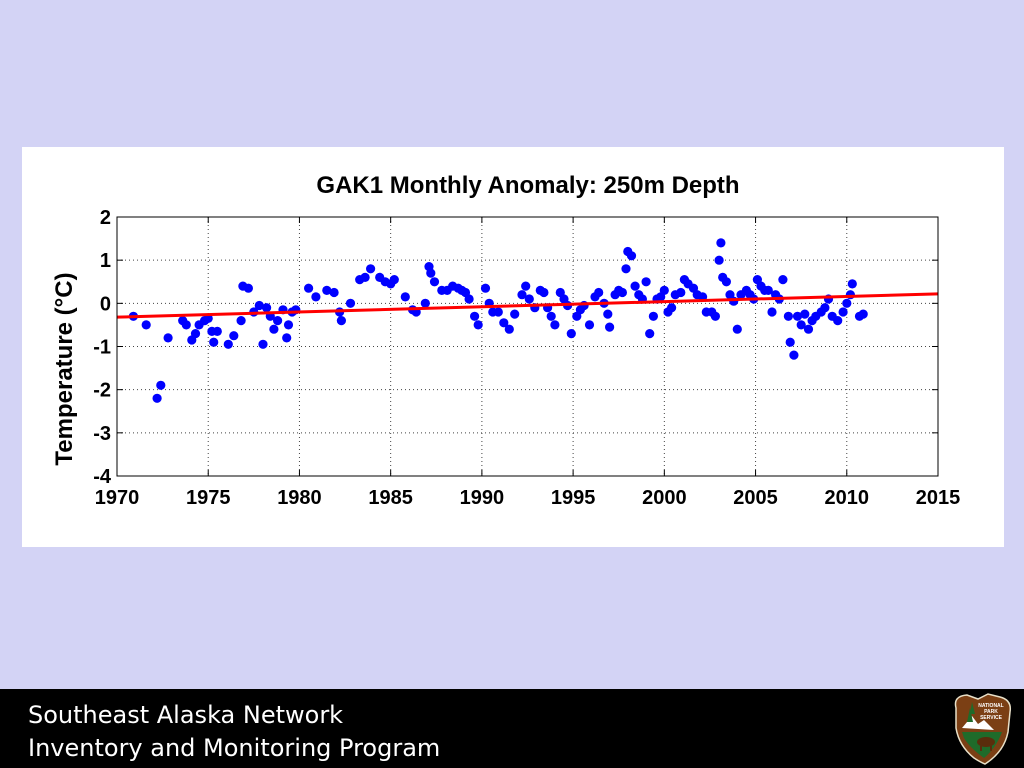  What do you see at coordinates (102, 391) in the screenshot?
I see `y-tick-label: -2` at bounding box center [102, 391].